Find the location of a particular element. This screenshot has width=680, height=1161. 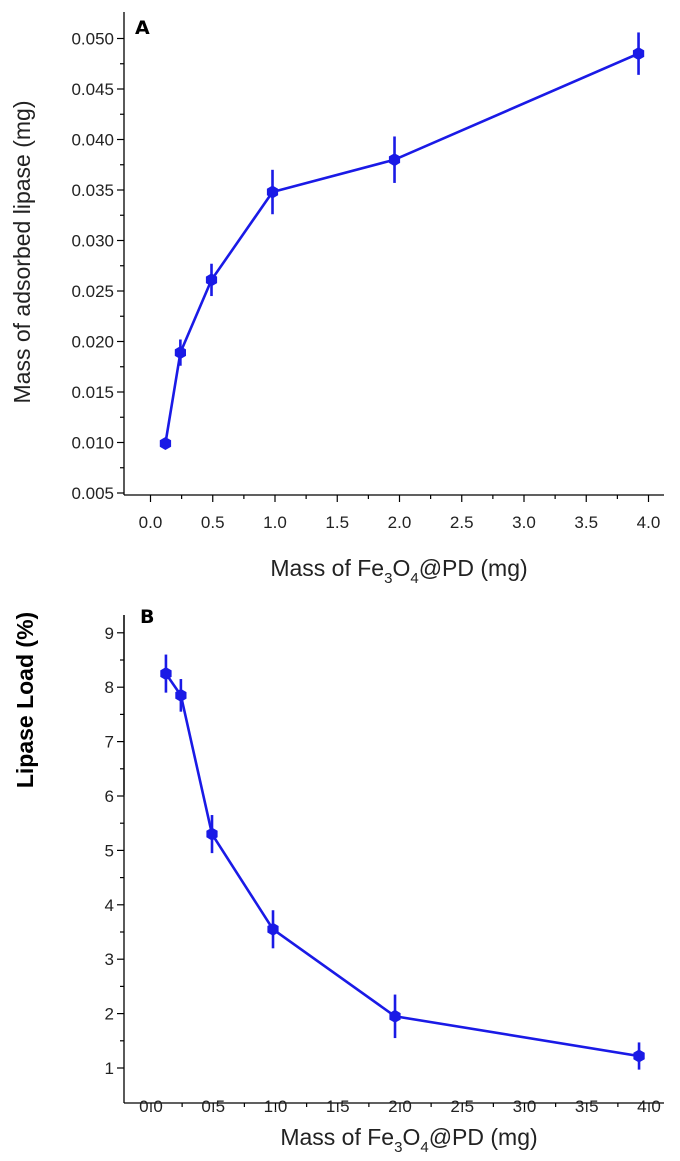

panel-b-x-tick-label: 2.5 is located at coordinates (462, 1106).